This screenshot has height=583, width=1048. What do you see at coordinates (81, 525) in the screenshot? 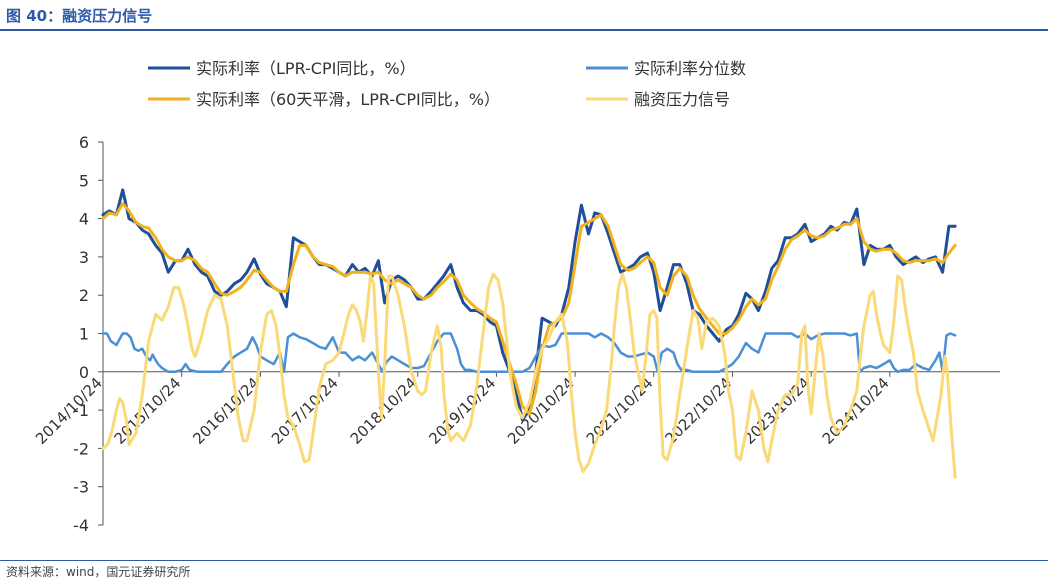
I see `y-tick-label: -4` at bounding box center [81, 525].